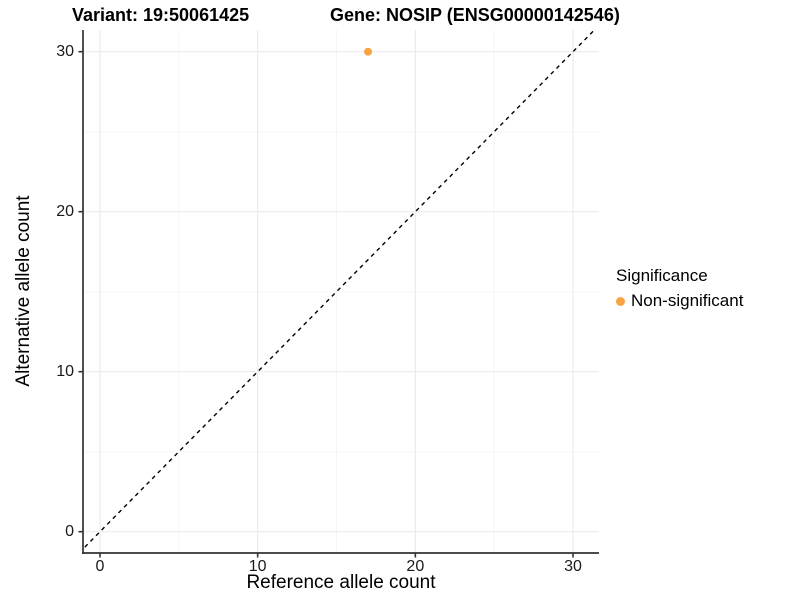 Image resolution: width=800 pixels, height=600 pixels. I want to click on gene-title: Gene: NOSIP (ENSG00000142546), so click(475, 15).